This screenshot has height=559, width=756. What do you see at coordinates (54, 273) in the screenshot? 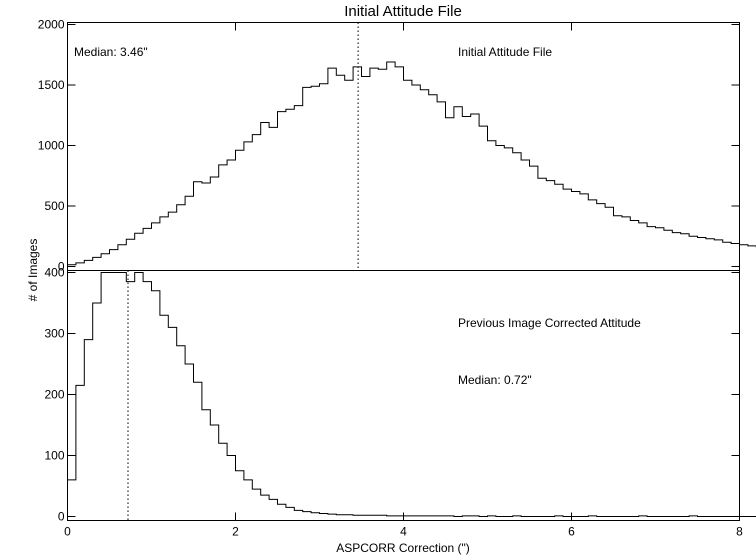
I see `bottom-ytick-label: 400` at bounding box center [54, 273].